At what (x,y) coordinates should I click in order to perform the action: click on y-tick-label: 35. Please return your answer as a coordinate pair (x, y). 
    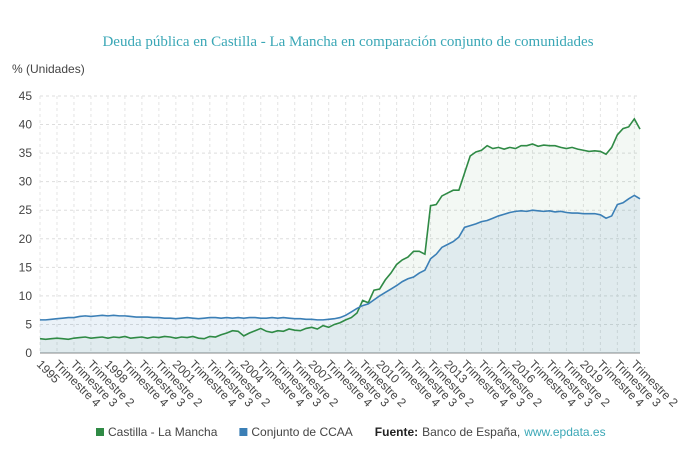
    Looking at the image, I should click on (26, 153).